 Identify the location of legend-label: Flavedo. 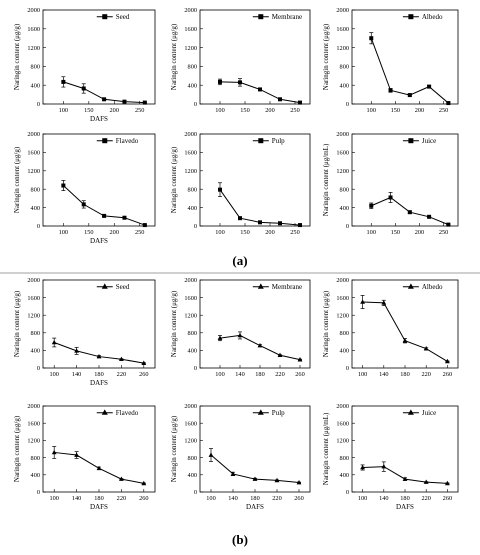
(127, 413).